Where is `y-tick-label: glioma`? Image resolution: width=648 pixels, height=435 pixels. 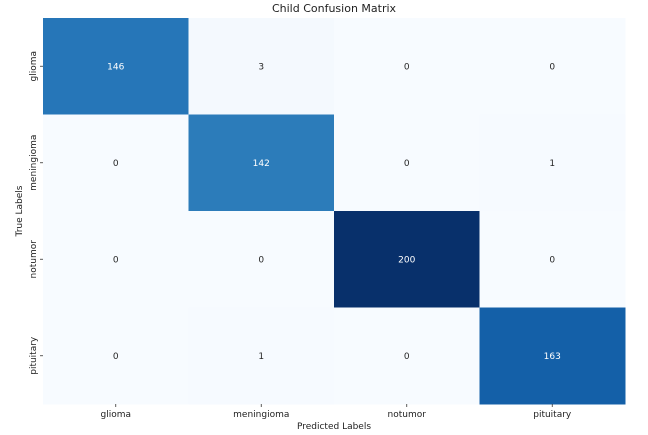 y-tick-label: glioma is located at coordinates (34, 66).